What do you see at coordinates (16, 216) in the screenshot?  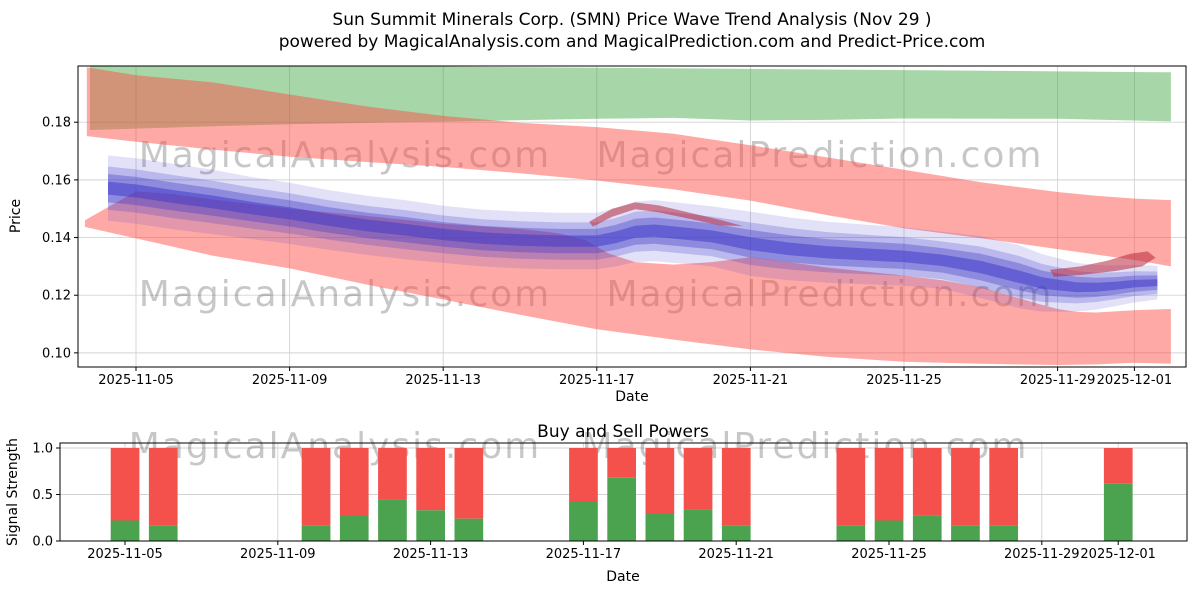 I see `price-axis-label: Price` at bounding box center [16, 216].